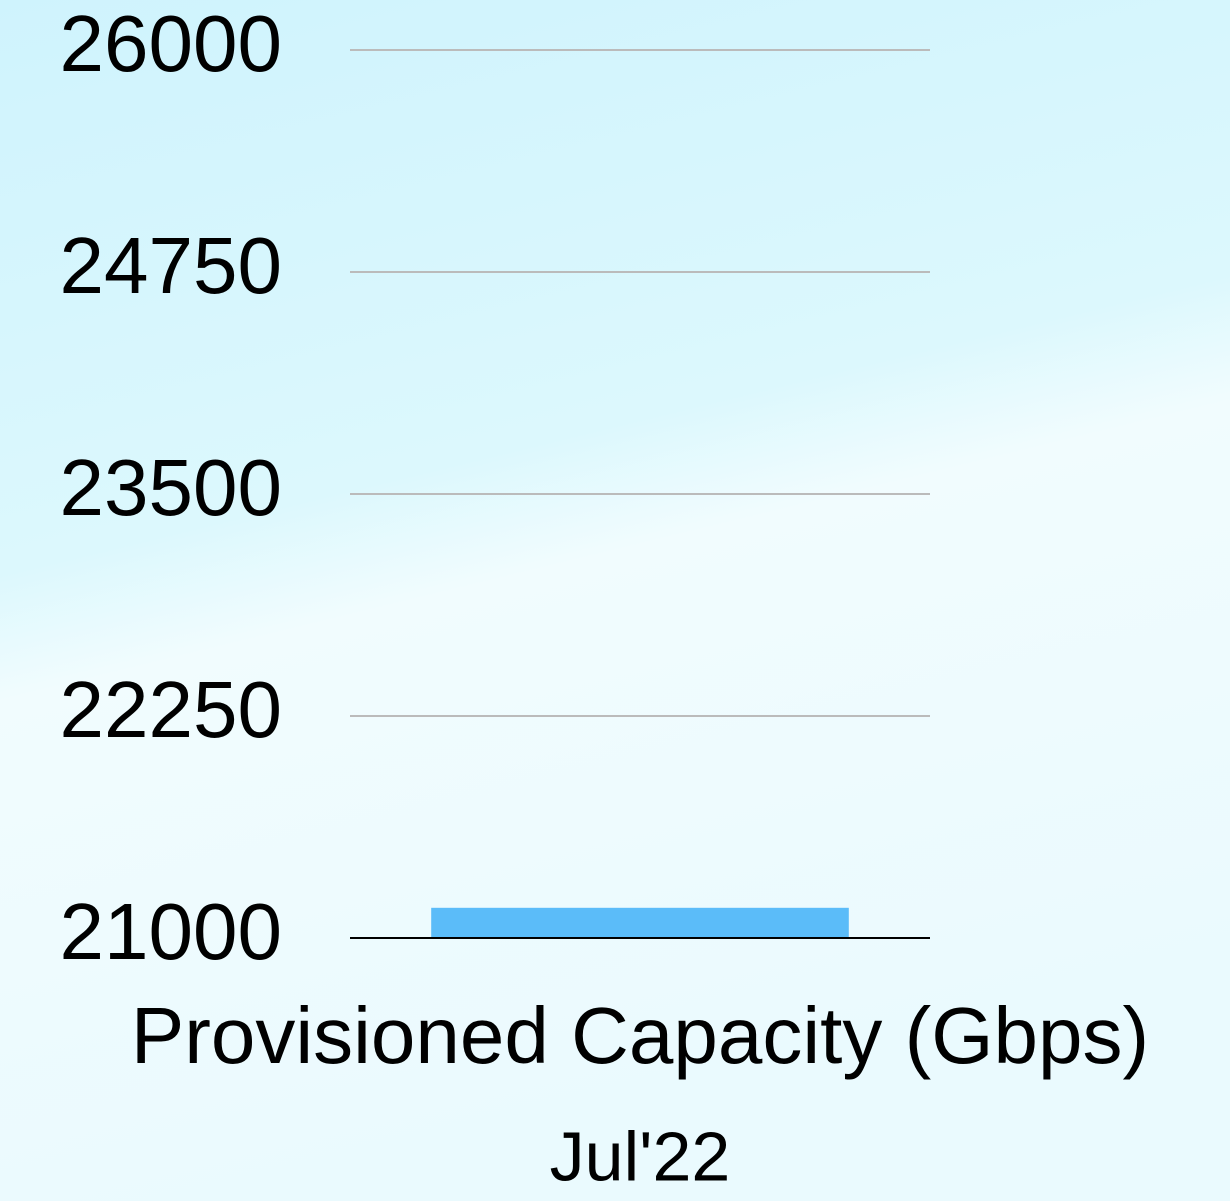 This screenshot has height=1201, width=1230. I want to click on y-tick-label: 23500, so click(171, 487).